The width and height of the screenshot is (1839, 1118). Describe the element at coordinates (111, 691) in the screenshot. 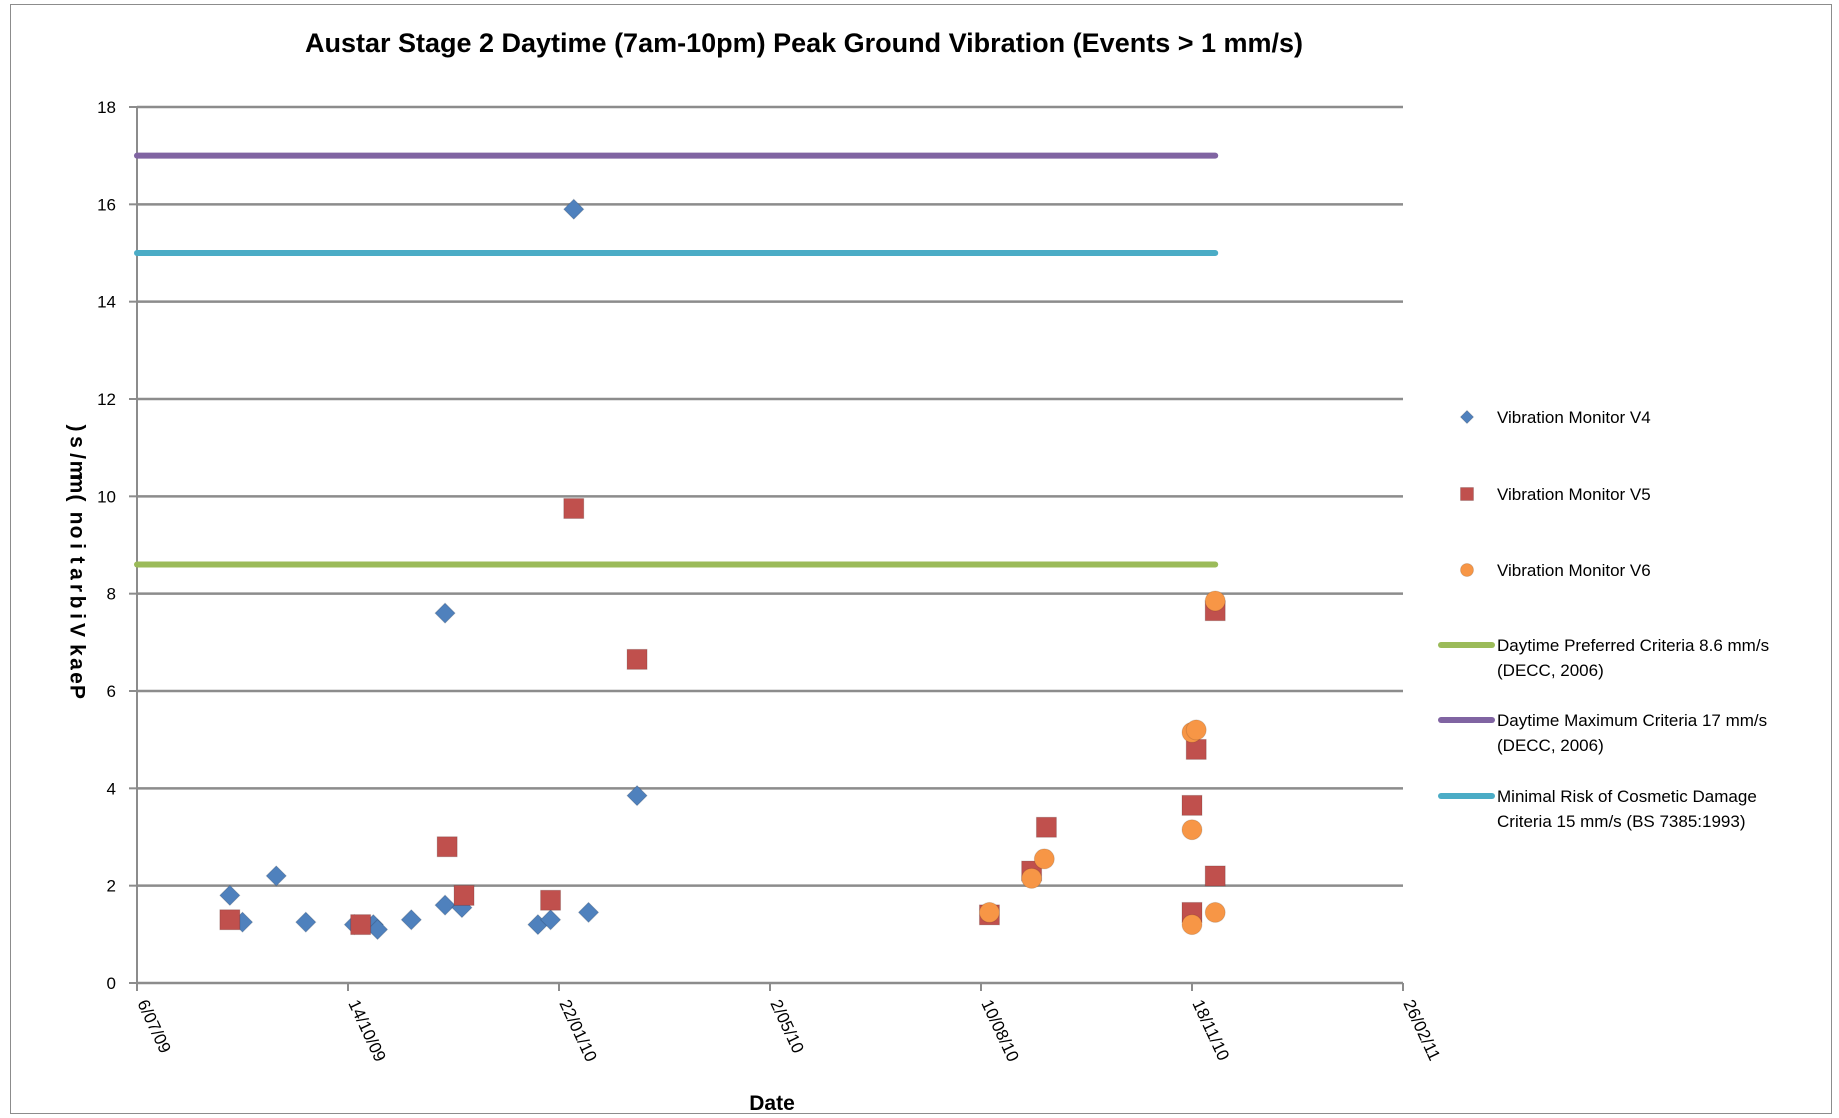

I see `y-tick-label: 6` at that location.